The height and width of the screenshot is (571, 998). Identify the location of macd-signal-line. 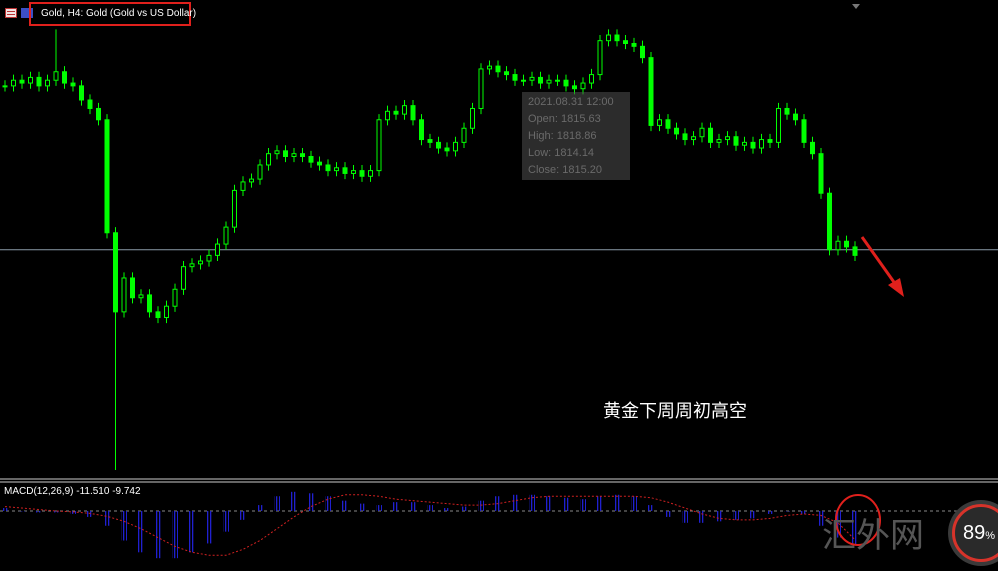
(430, 525).